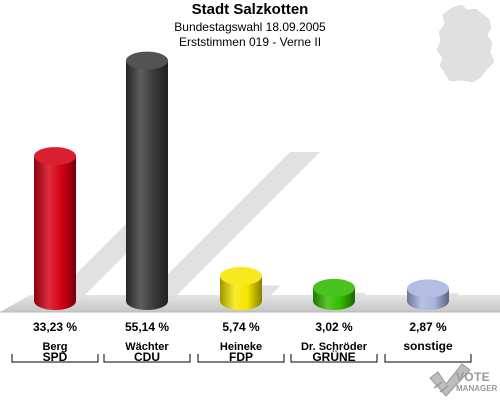 This screenshot has width=500, height=400. I want to click on logo-text-manager: MANAGER, so click(477, 388).